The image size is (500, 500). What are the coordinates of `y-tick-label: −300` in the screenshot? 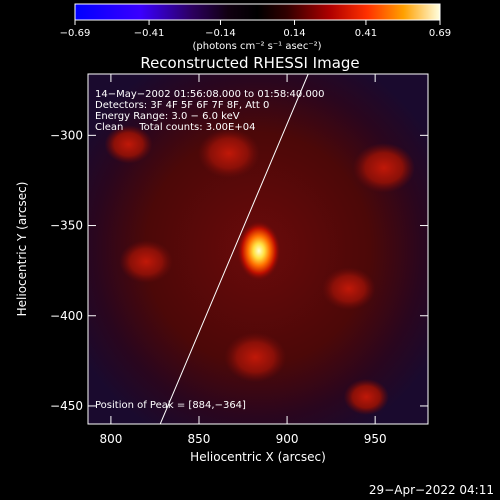 It's located at (66, 135).